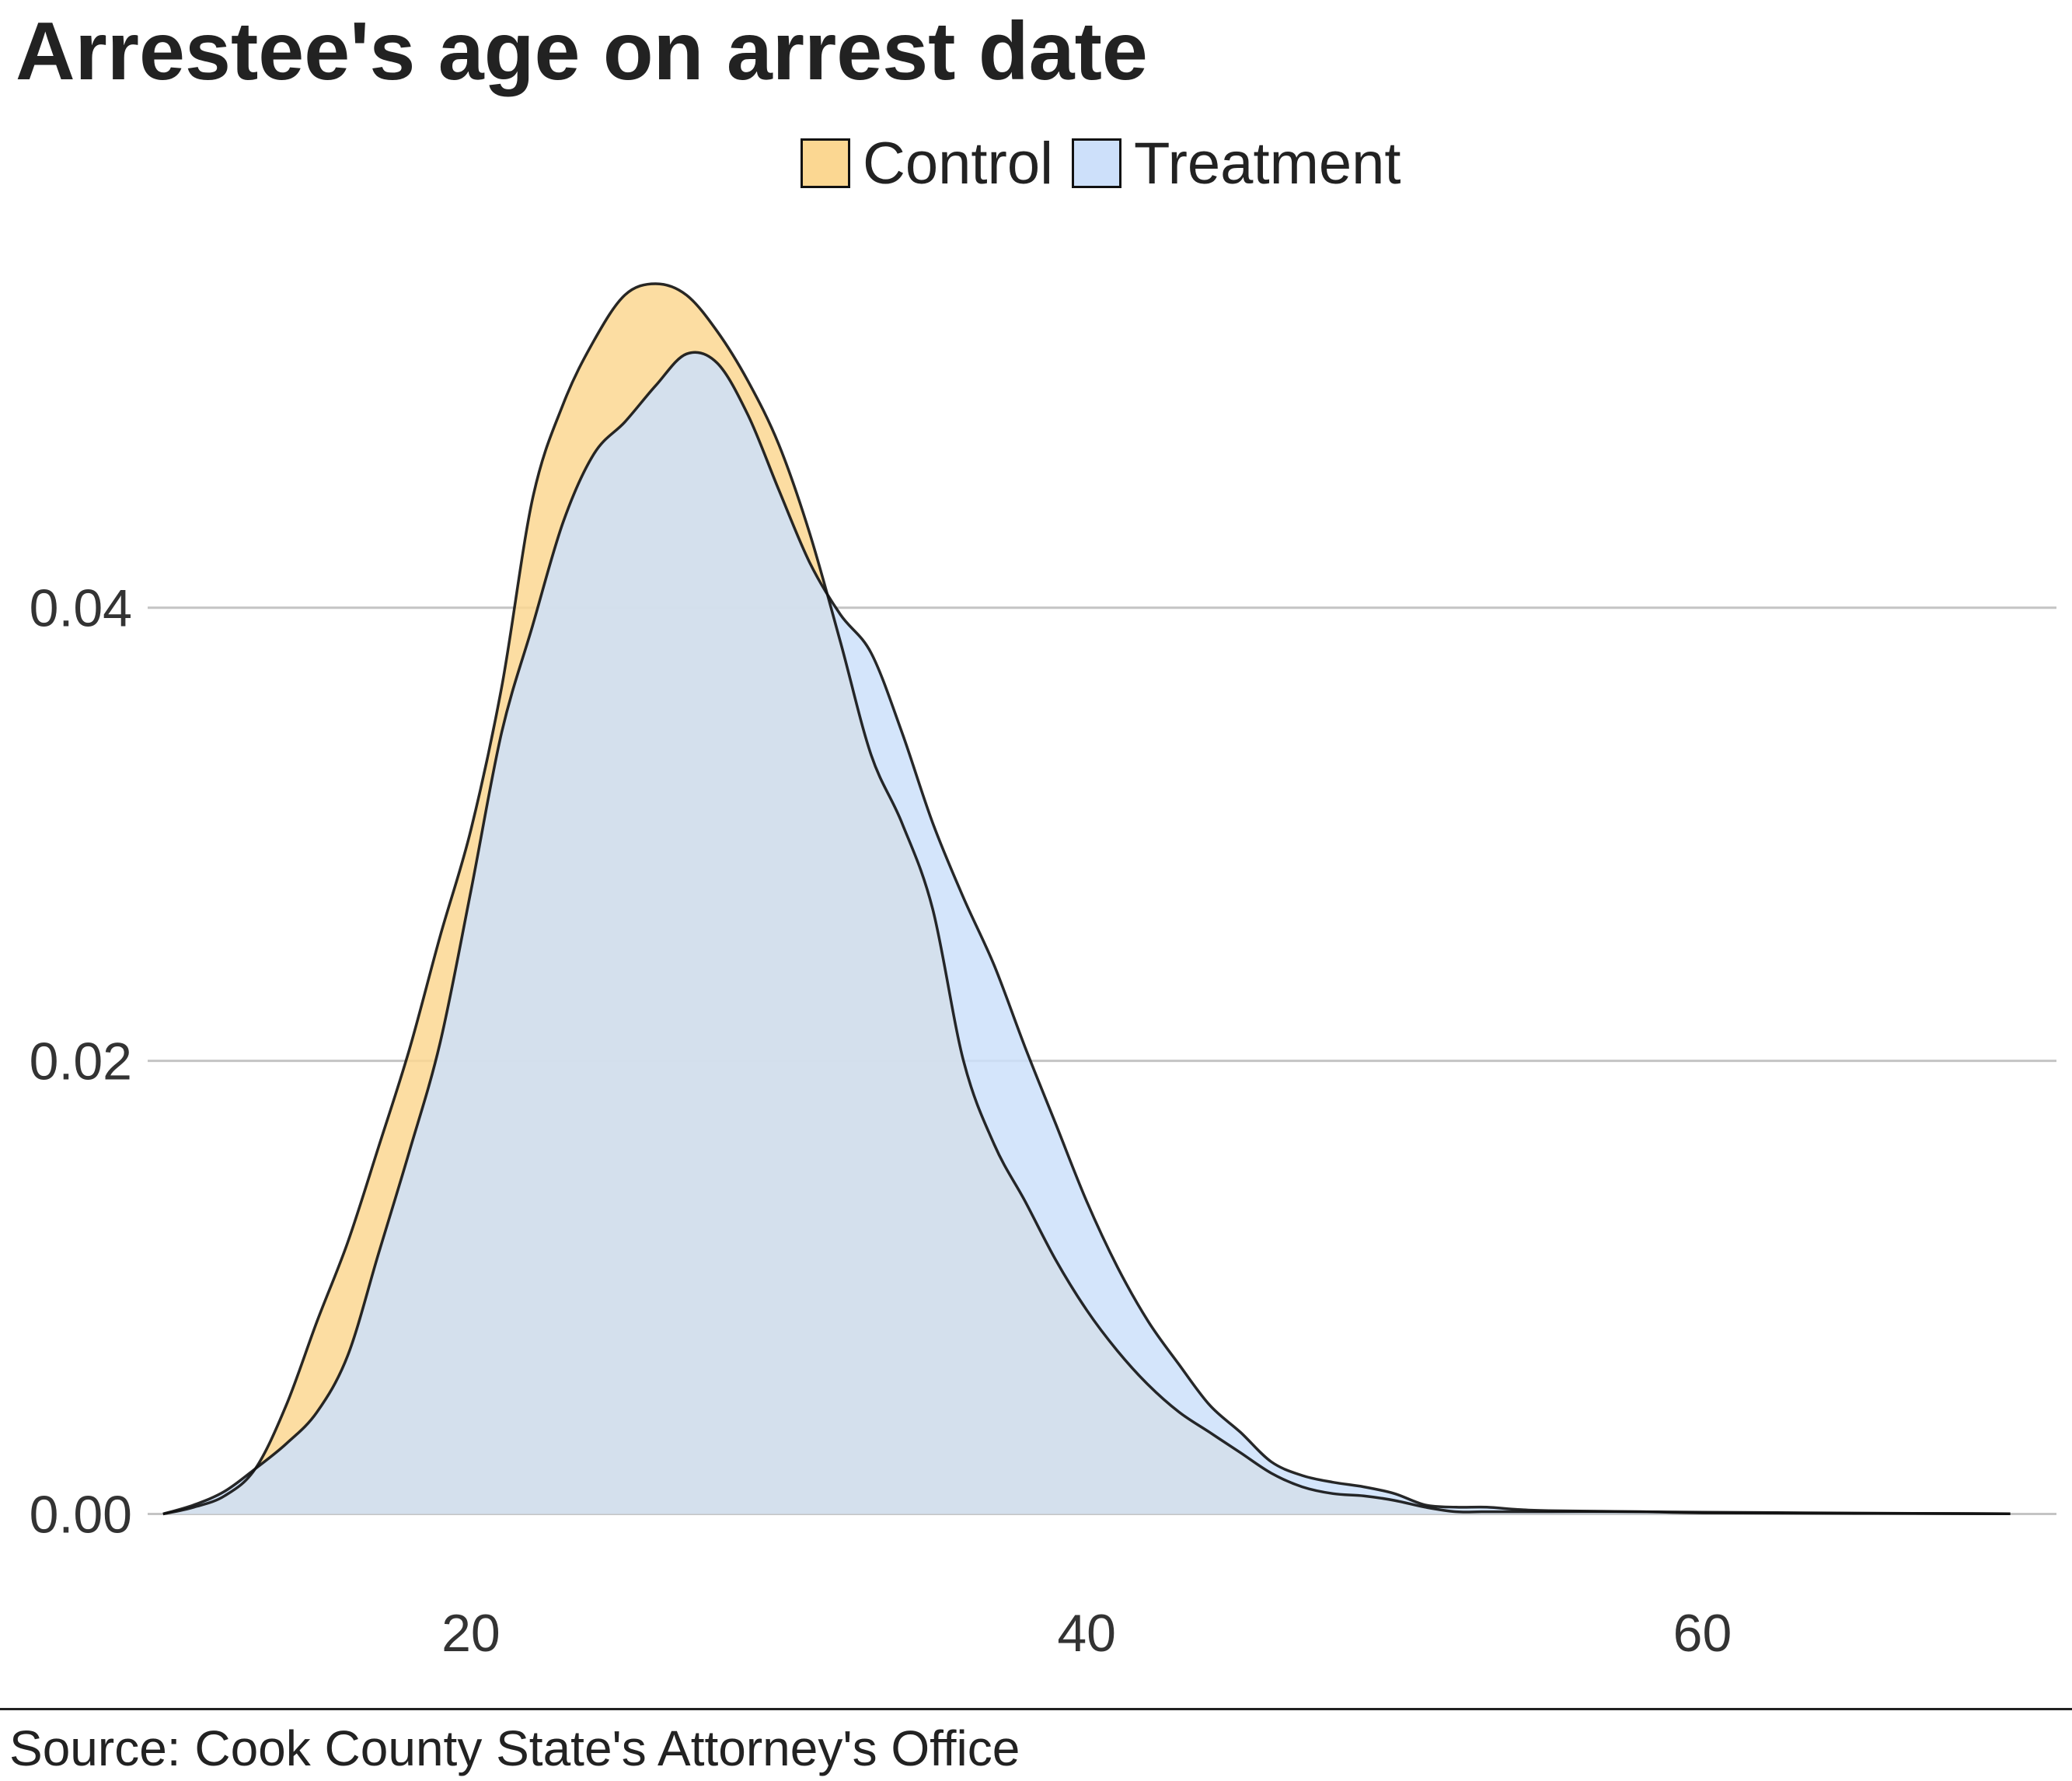 The image size is (2072, 1781). Describe the element at coordinates (1096, 163) in the screenshot. I see `legend-swatch-treatment` at that location.